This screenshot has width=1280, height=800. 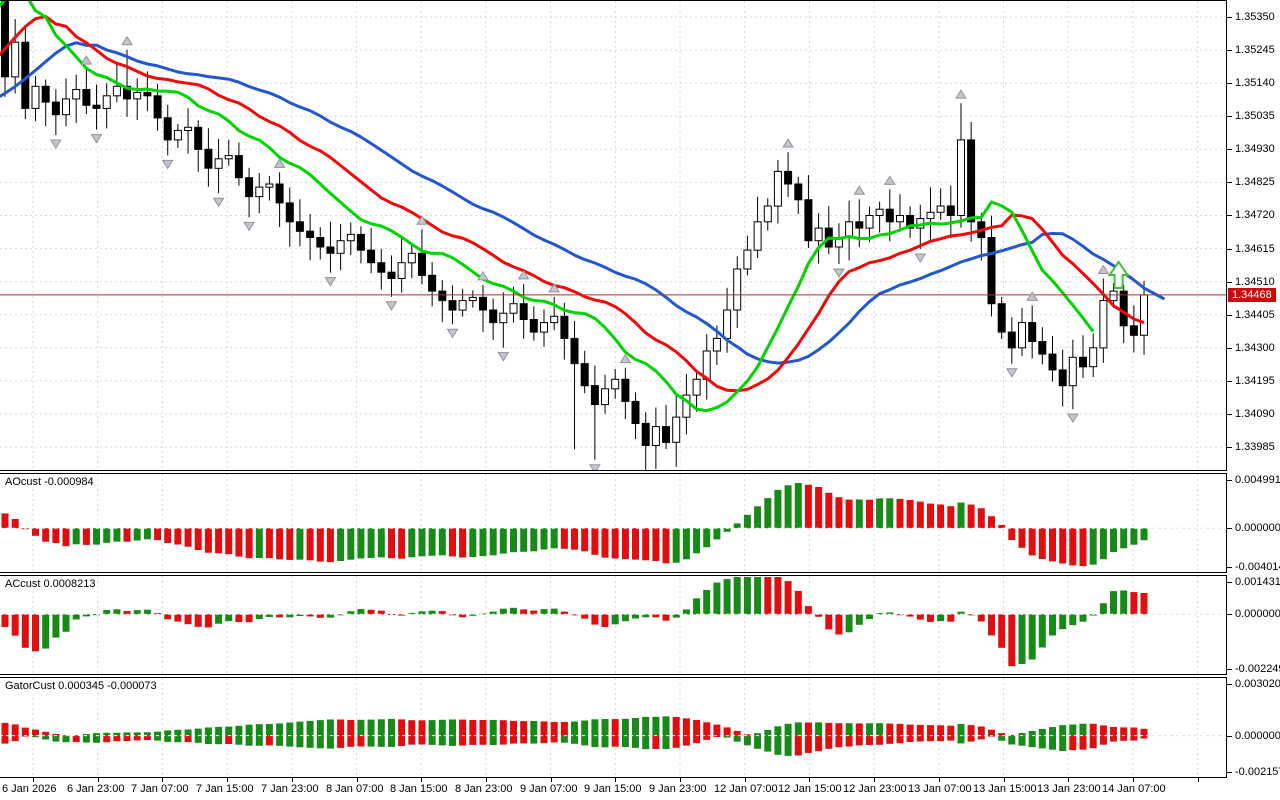 What do you see at coordinates (50, 584) in the screenshot?
I see `ac-panel-label: ACcust 0.0008213` at bounding box center [50, 584].